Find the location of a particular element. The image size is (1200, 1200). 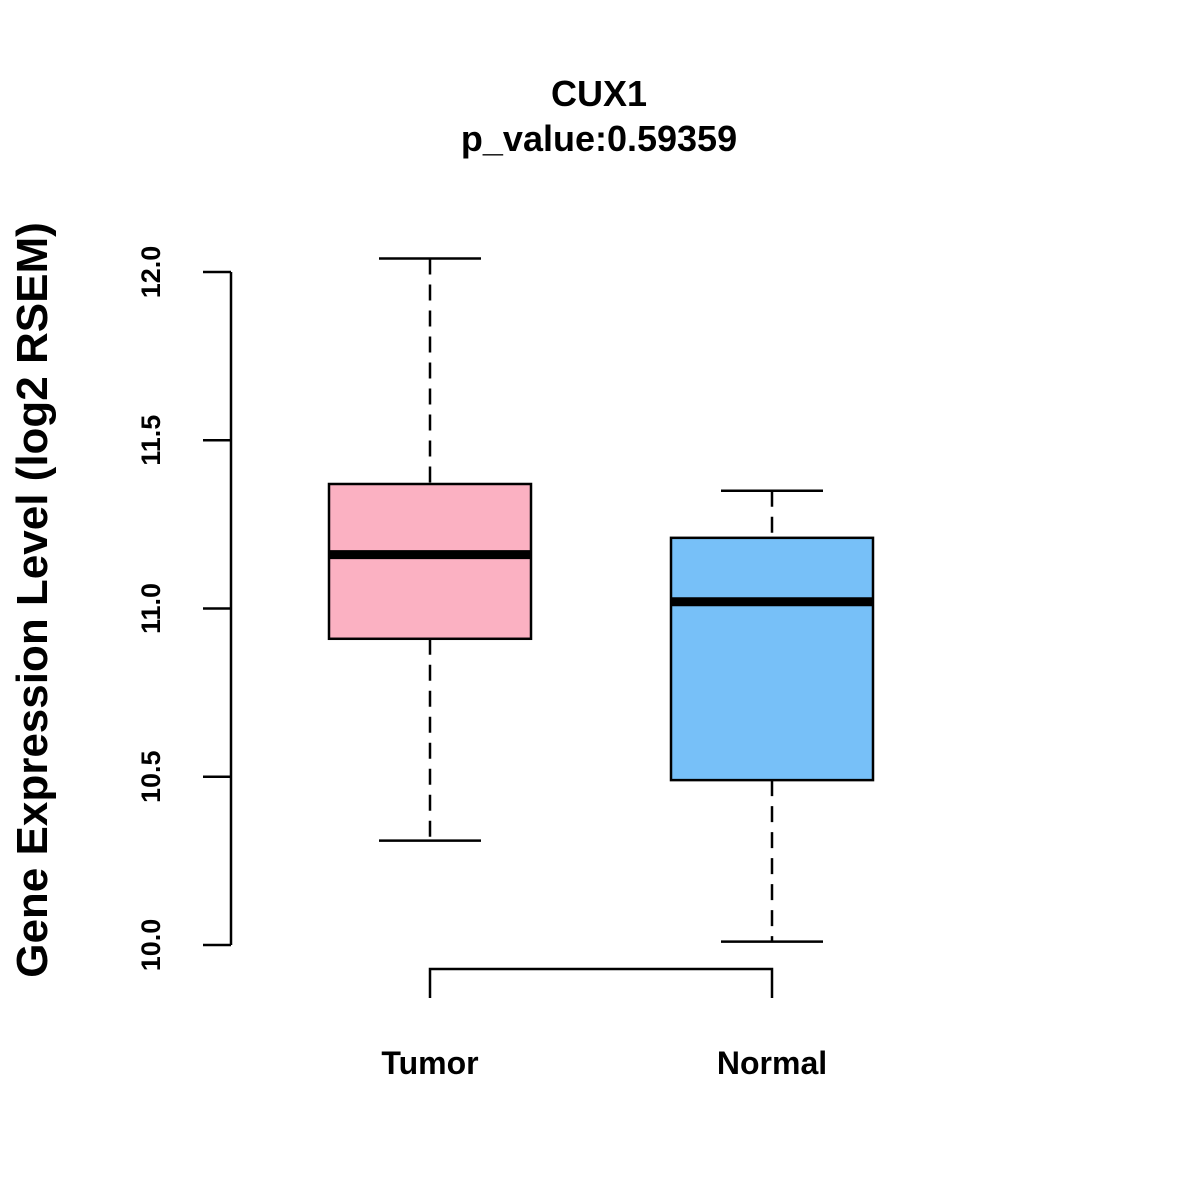

y-tick-label-4: 12.0 is located at coordinates (151, 272).